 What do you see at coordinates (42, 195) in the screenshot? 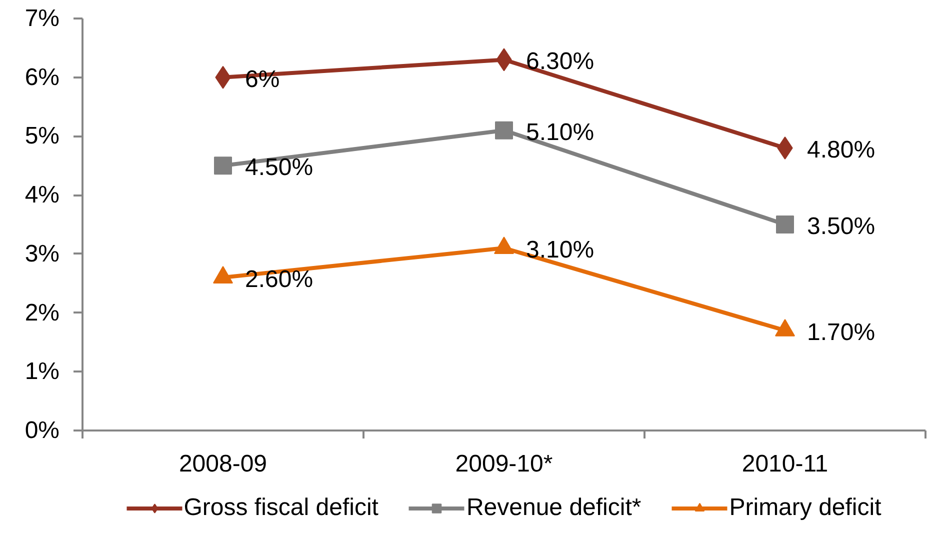
I see `y-tick-label: 4%` at bounding box center [42, 195].